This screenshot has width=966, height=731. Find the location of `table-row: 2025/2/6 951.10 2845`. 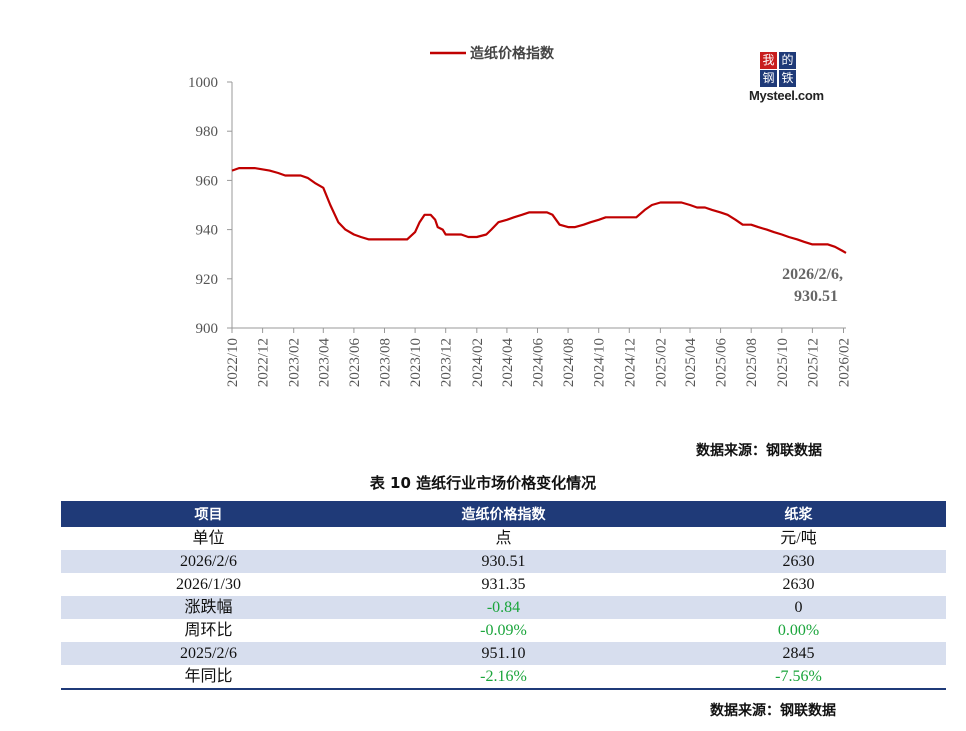

table-row: 2025/2/6 951.10 2845 is located at coordinates (503, 653).